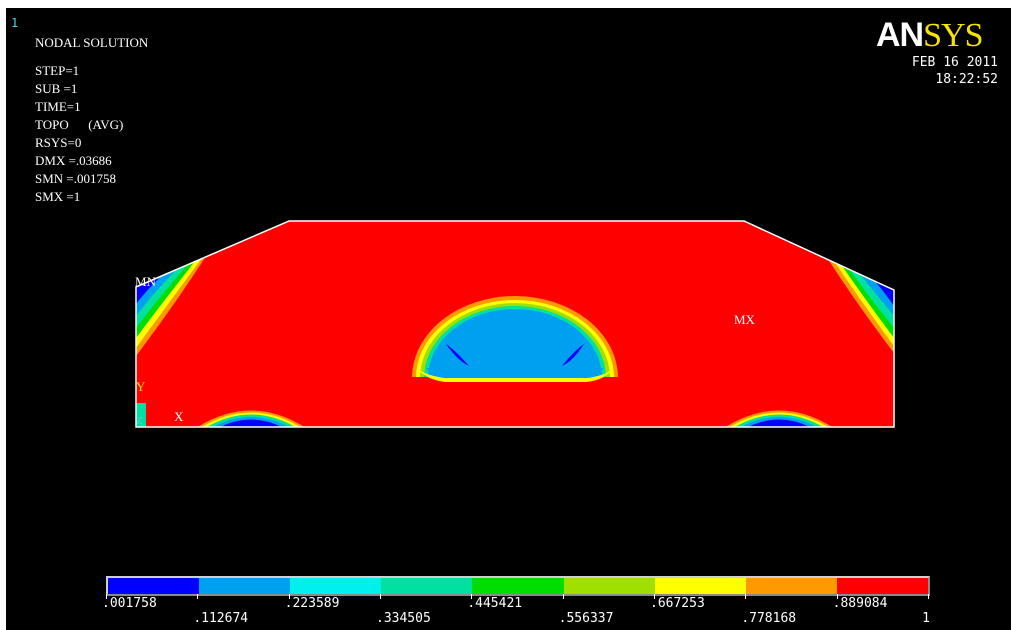 This screenshot has height=630, width=1011. I want to click on dome-base-yellow, so click(515, 375).